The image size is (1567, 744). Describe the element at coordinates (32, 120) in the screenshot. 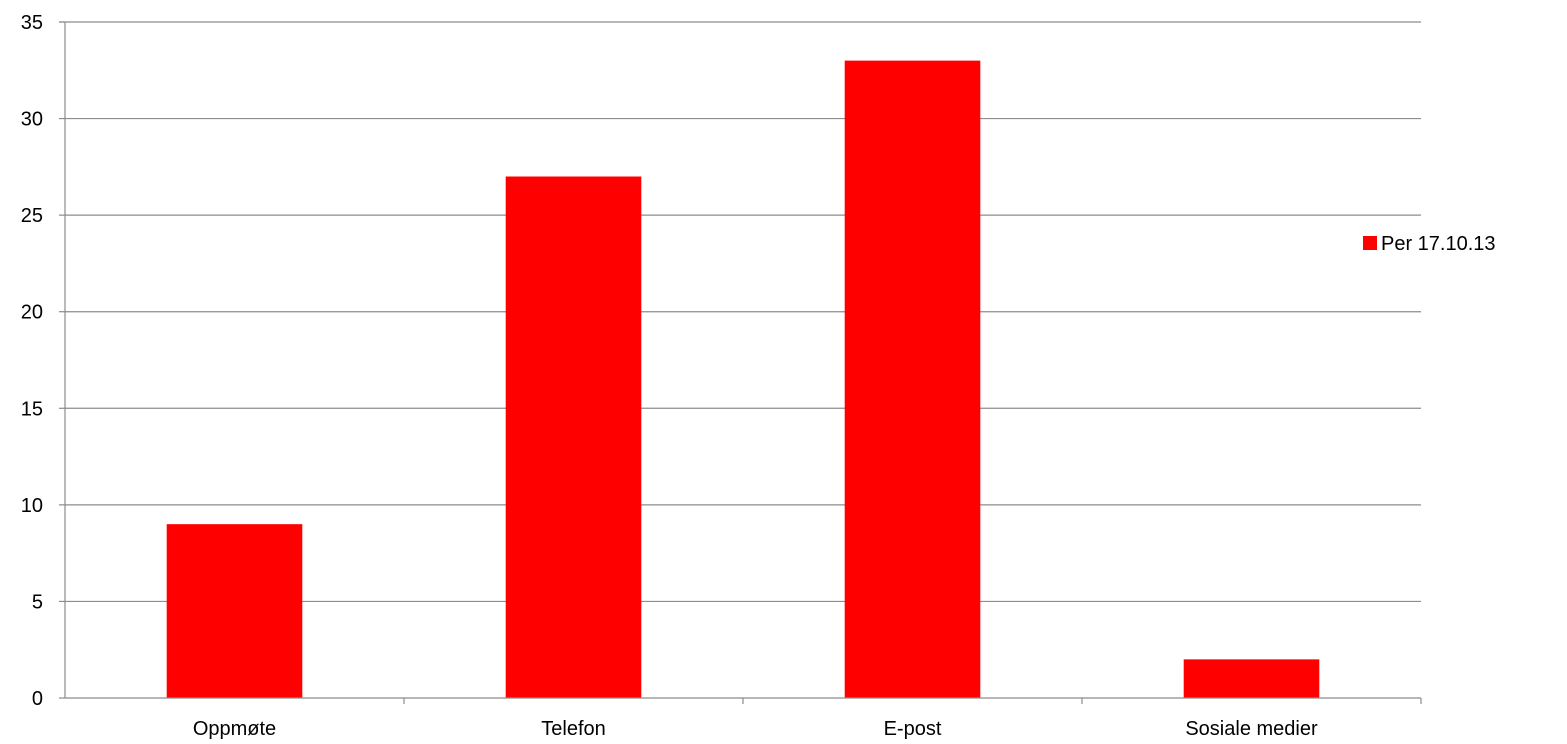

I see `y-tick-label: 30` at that location.